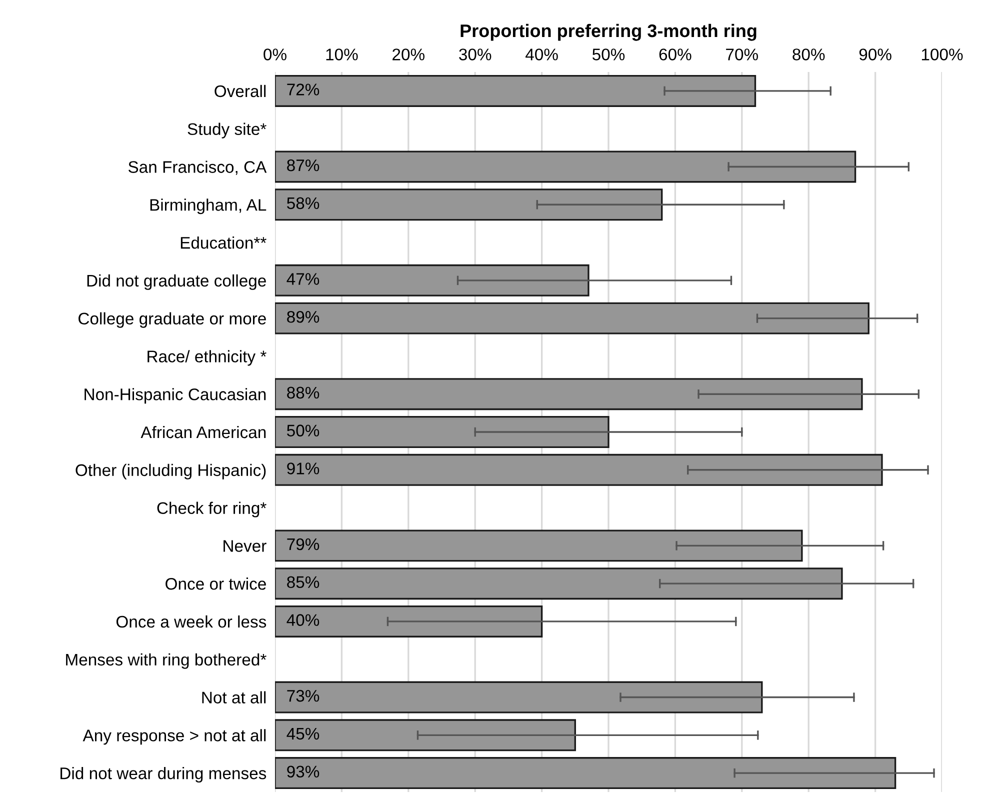  Describe the element at coordinates (163, 775) in the screenshot. I see `y-tick-label: Did not wear during menses` at that location.